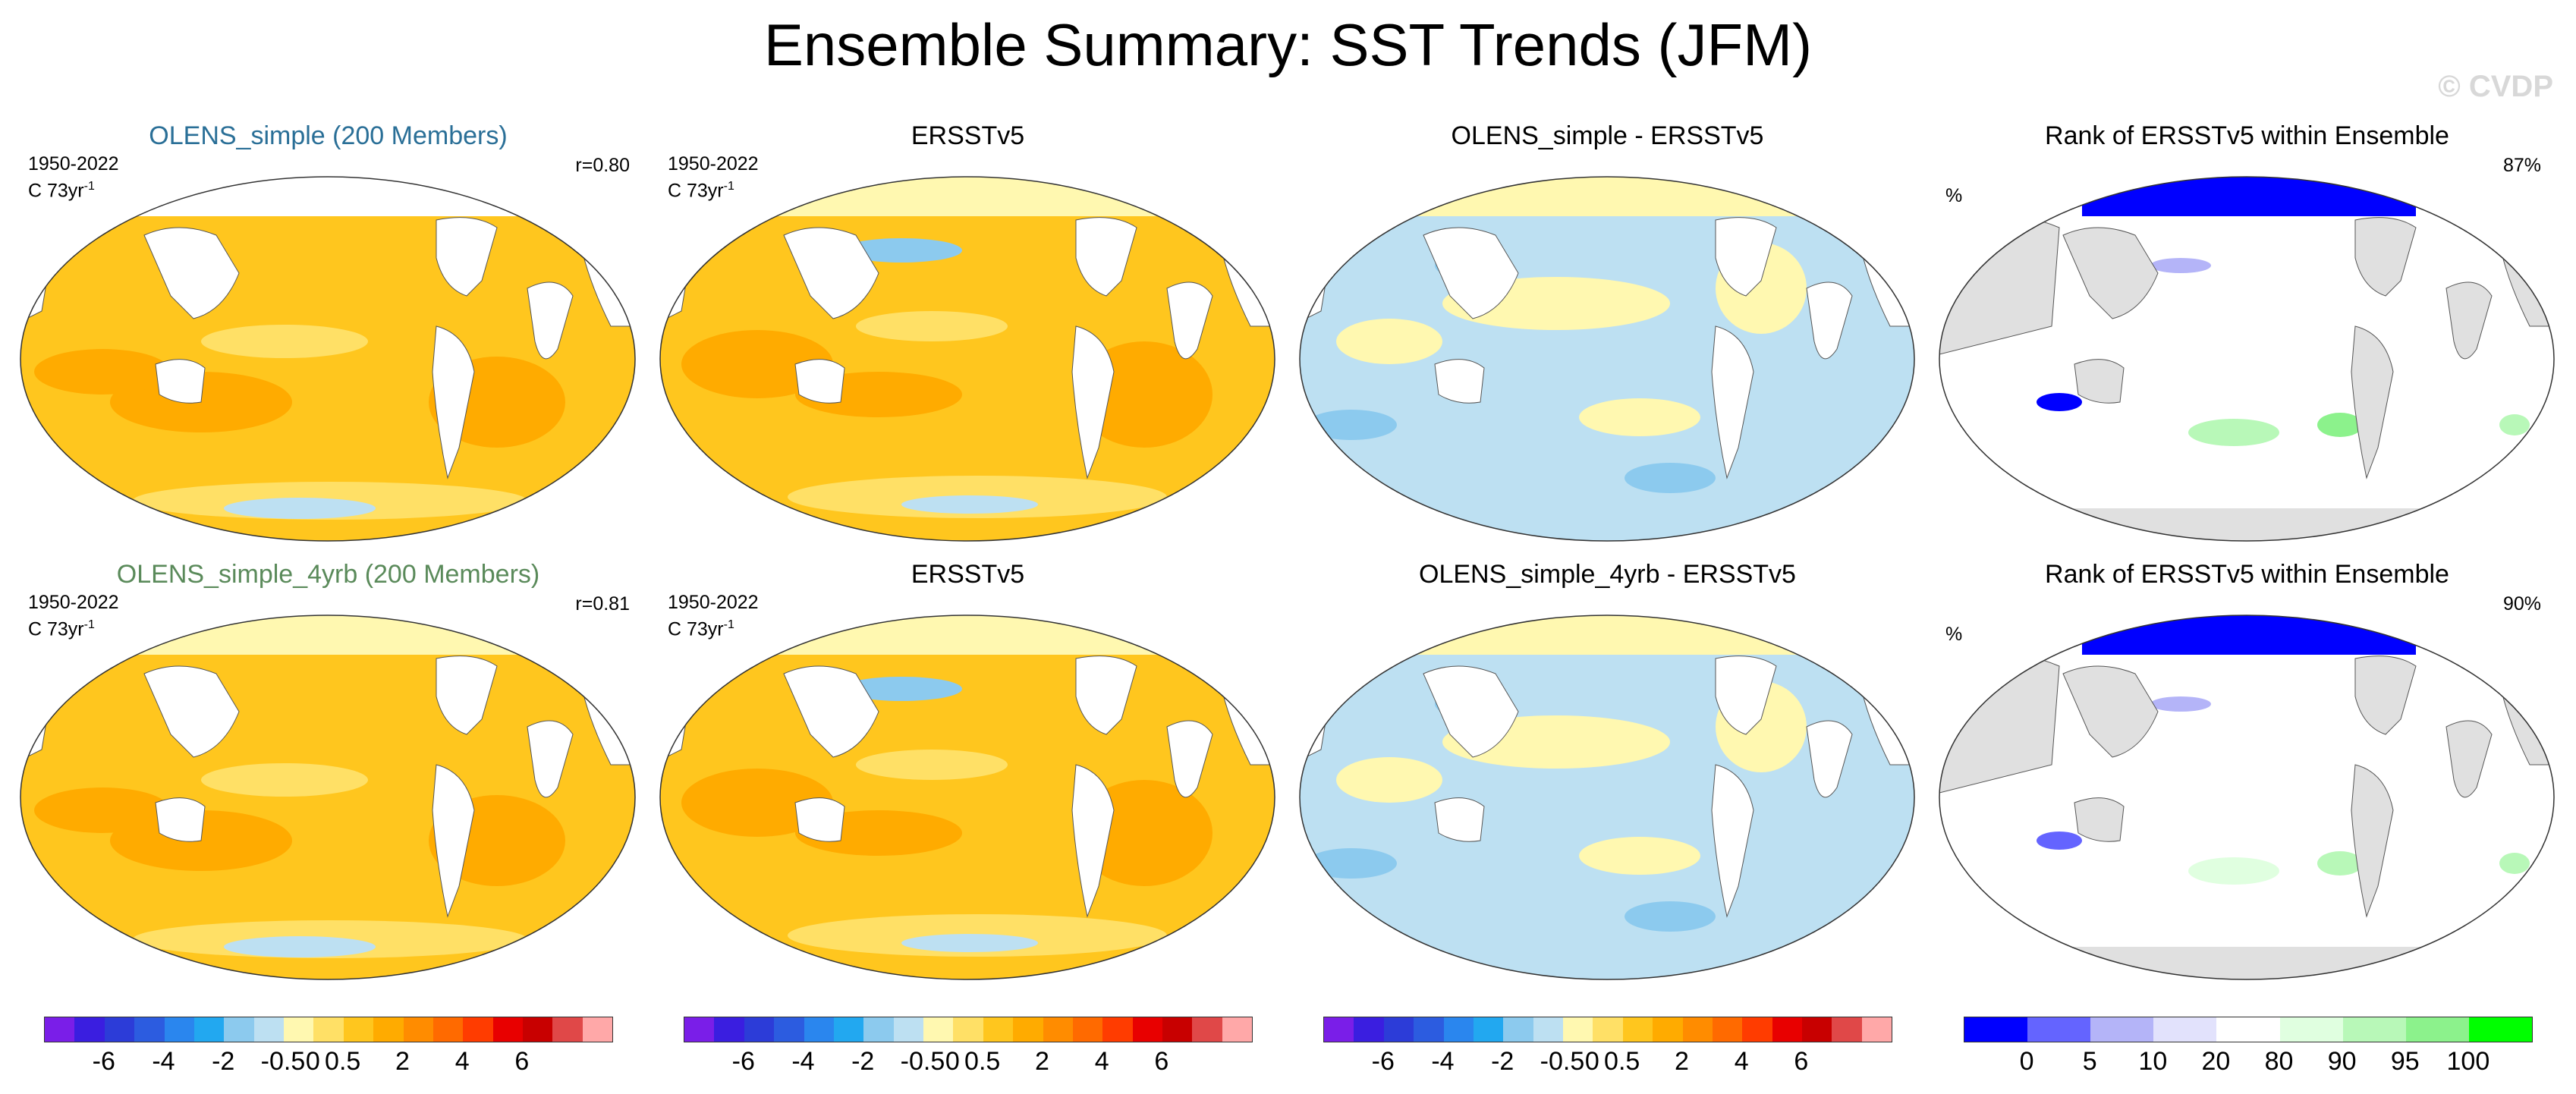  What do you see at coordinates (2495, 86) in the screenshot?
I see `cvdp-watermark: © CVDP` at bounding box center [2495, 86].